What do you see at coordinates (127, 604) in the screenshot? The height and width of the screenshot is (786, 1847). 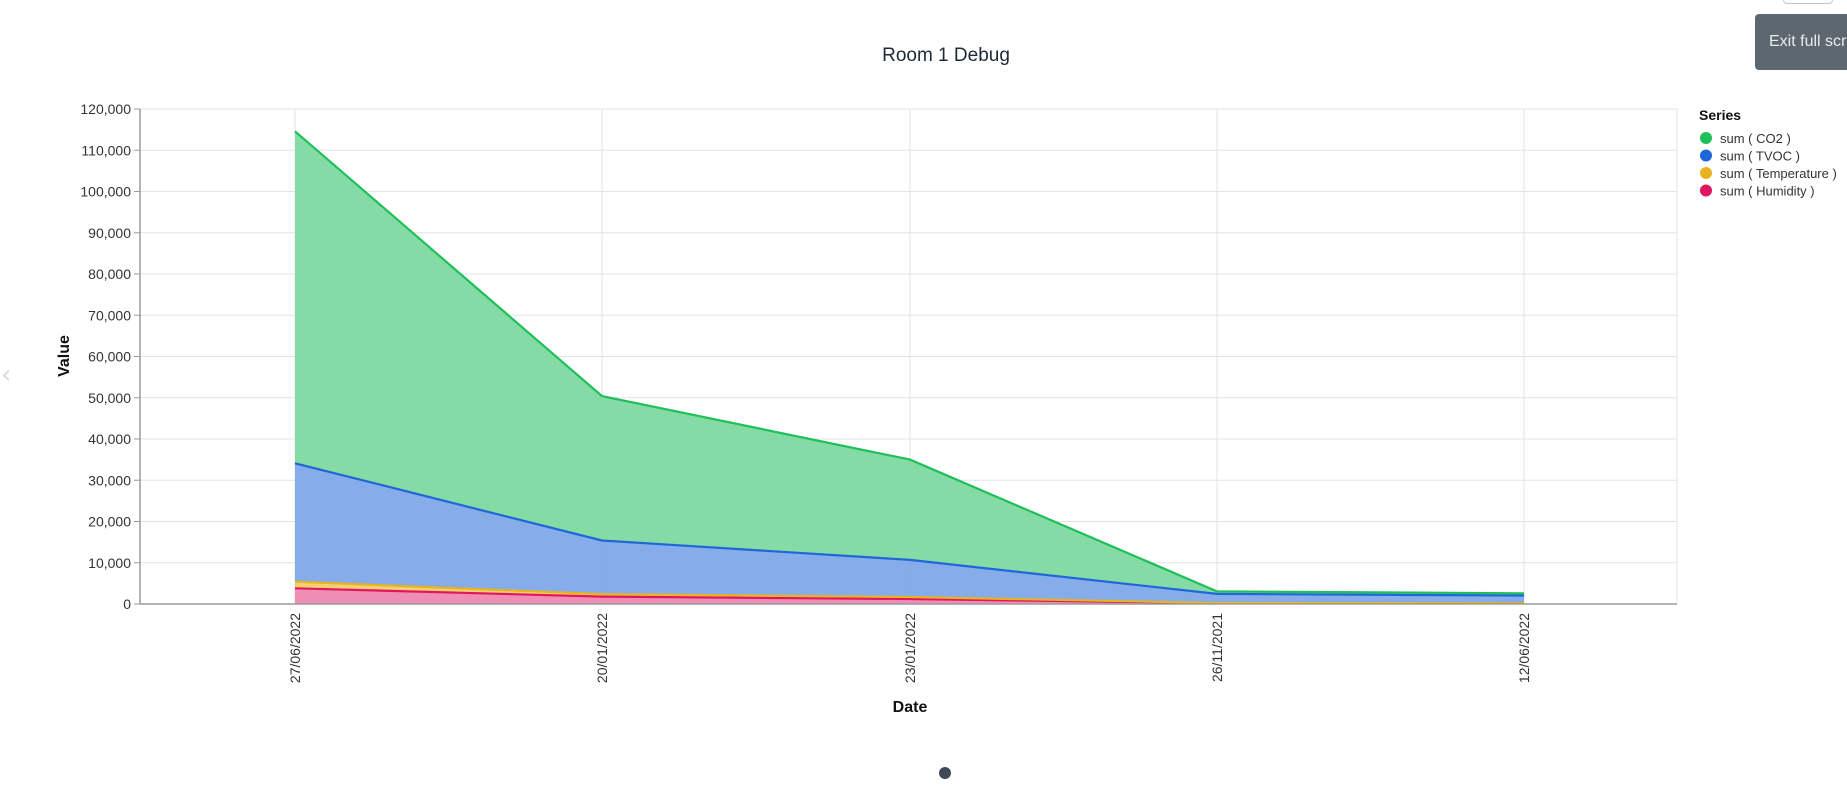 I see `y-tick-label: 0` at bounding box center [127, 604].